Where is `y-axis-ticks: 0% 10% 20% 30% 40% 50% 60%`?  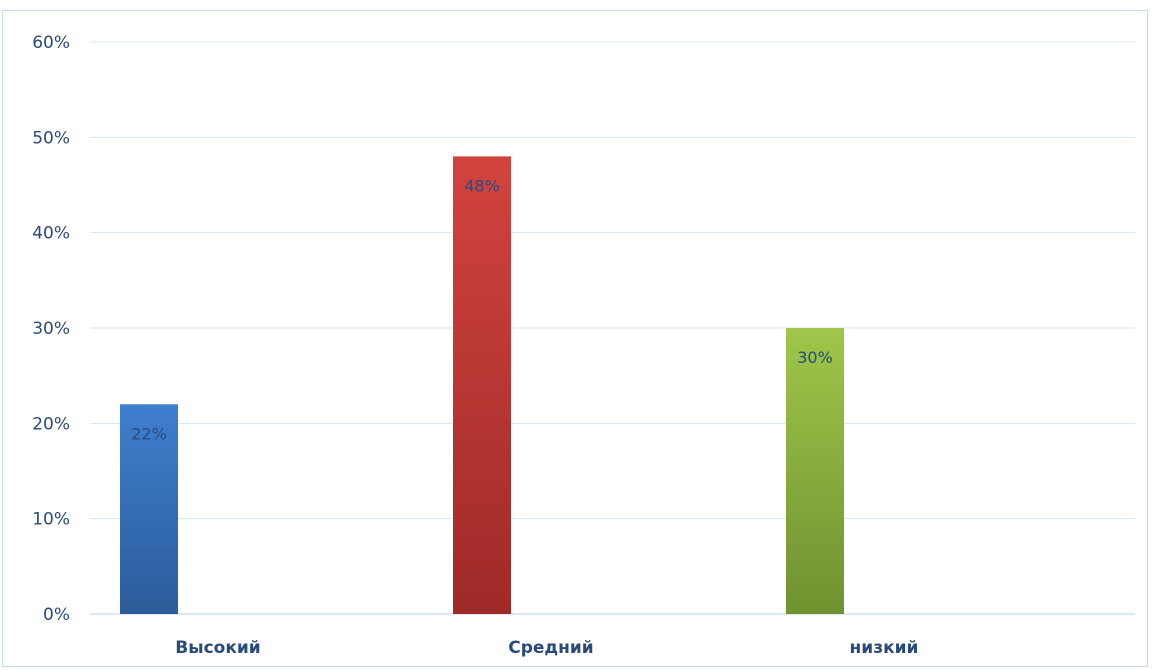 y-axis-ticks: 0% 10% 20% 30% 40% 50% 60% is located at coordinates (51, 329).